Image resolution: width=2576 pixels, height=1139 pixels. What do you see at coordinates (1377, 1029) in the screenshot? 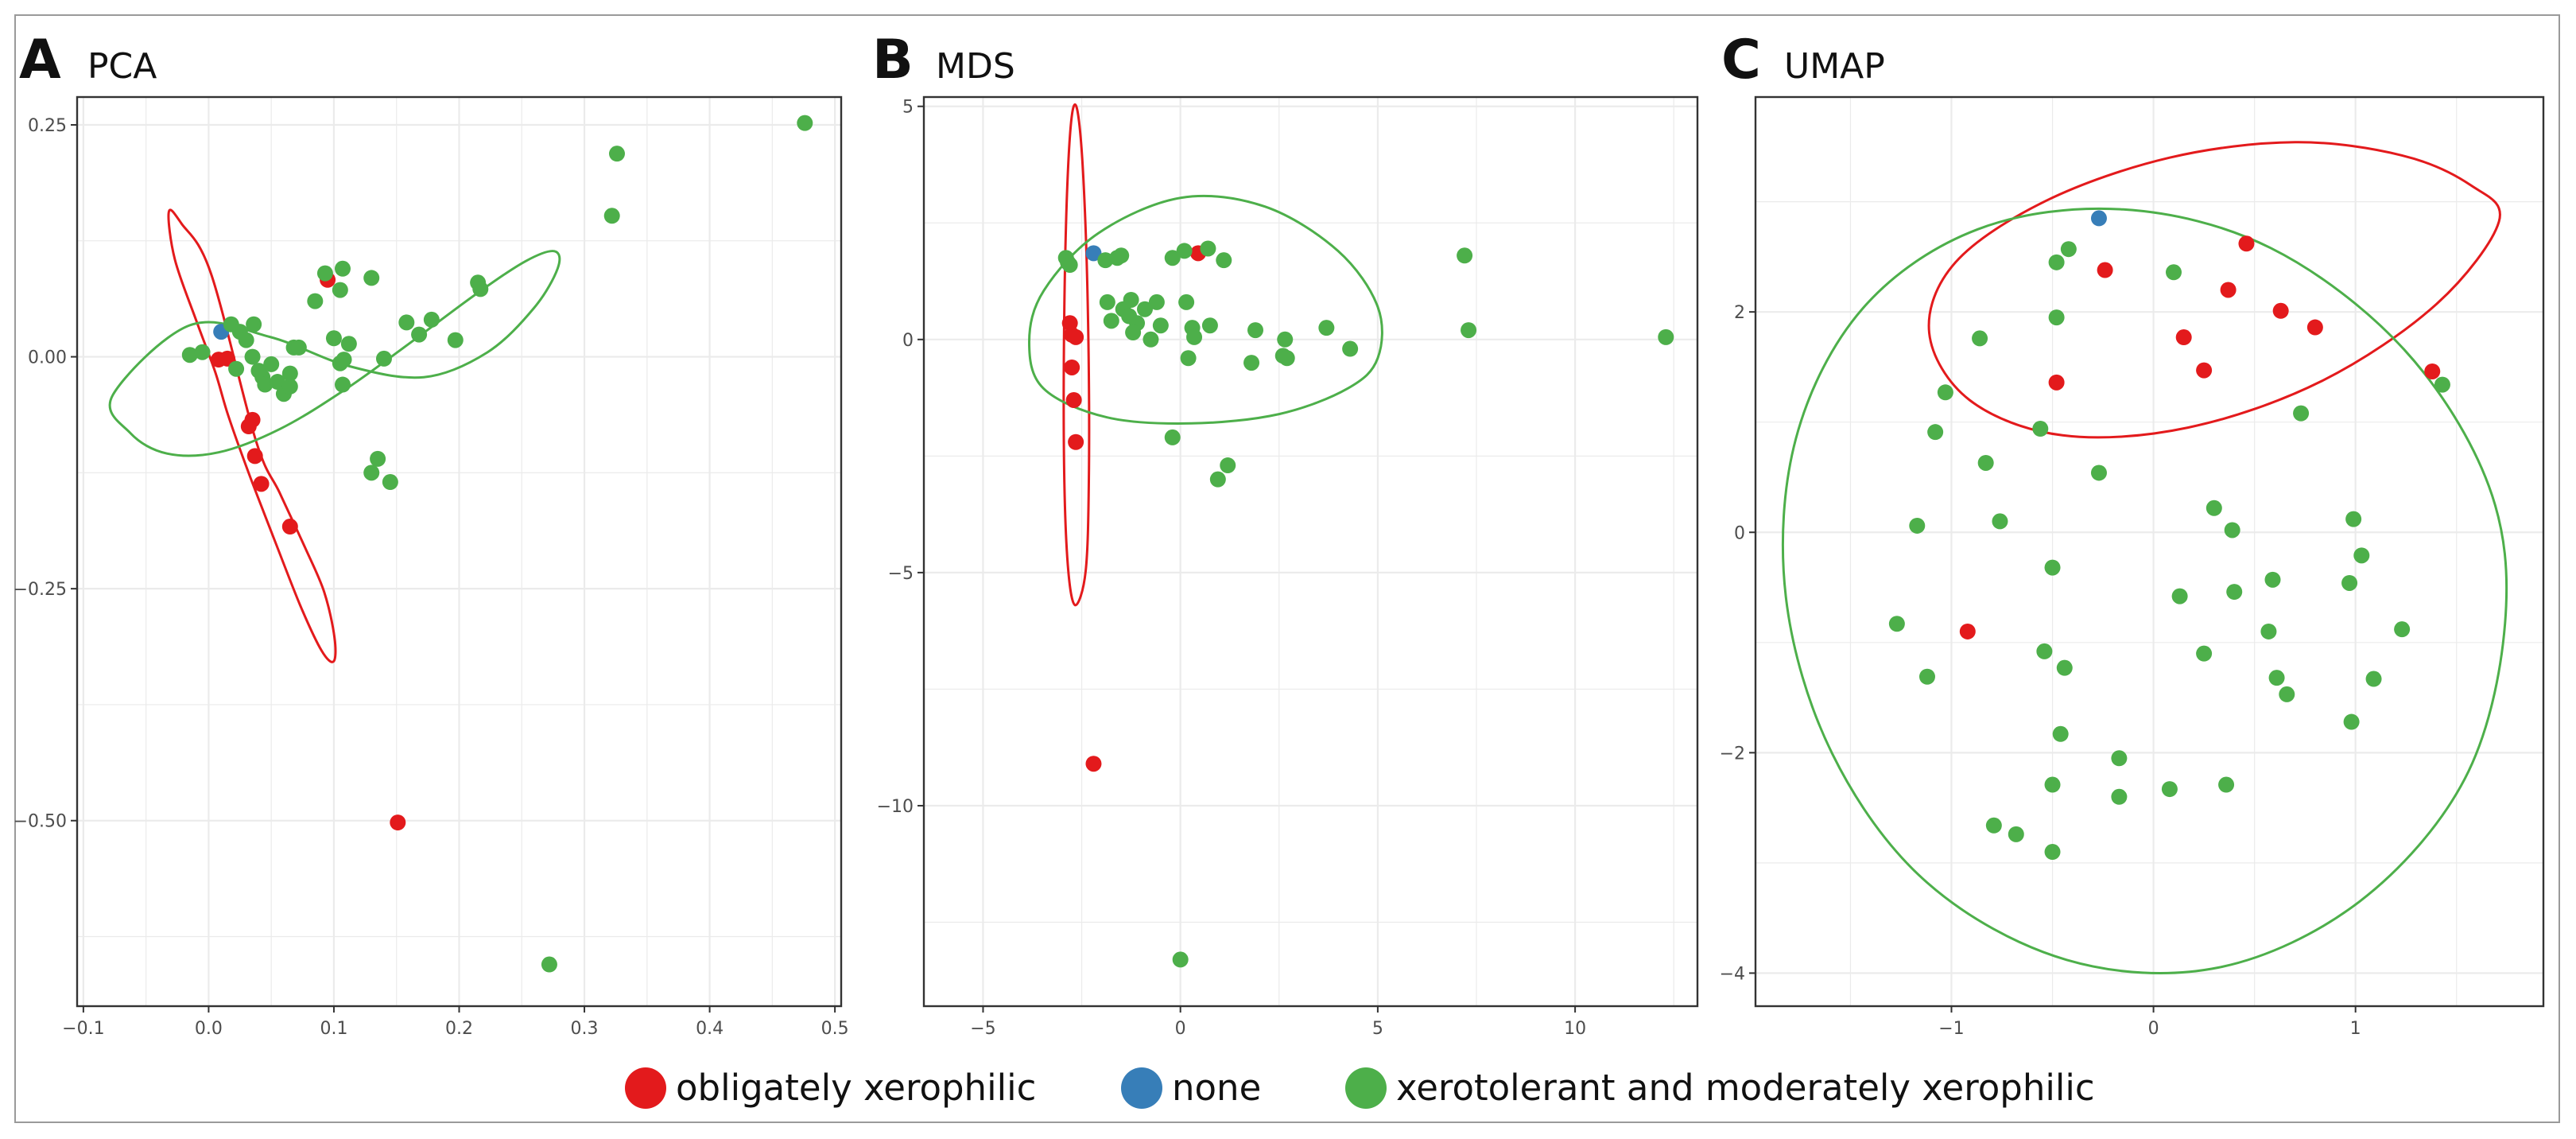
I see `x-tick-label: 5` at bounding box center [1377, 1029].